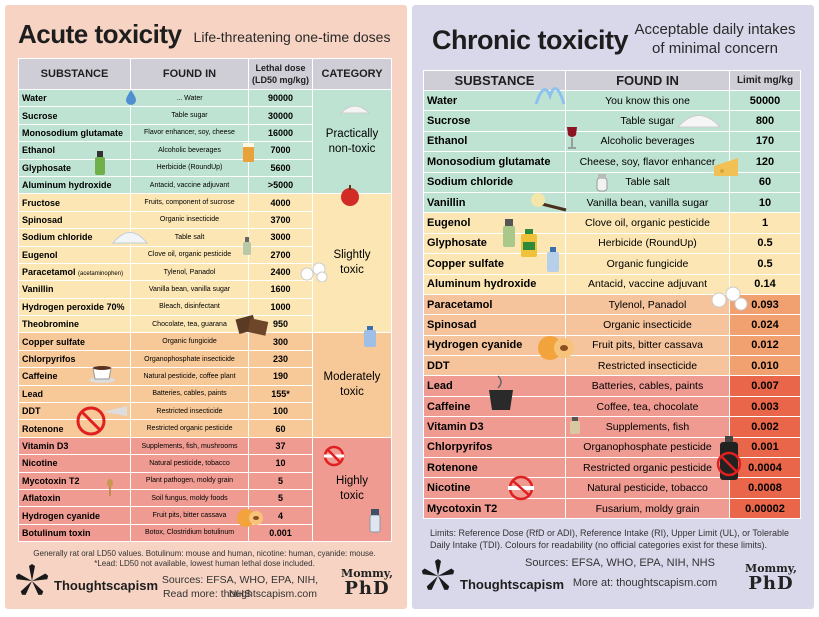  What do you see at coordinates (189, 411) in the screenshot?
I see `acute-found-in-cell: Restricted insecticide` at bounding box center [189, 411].